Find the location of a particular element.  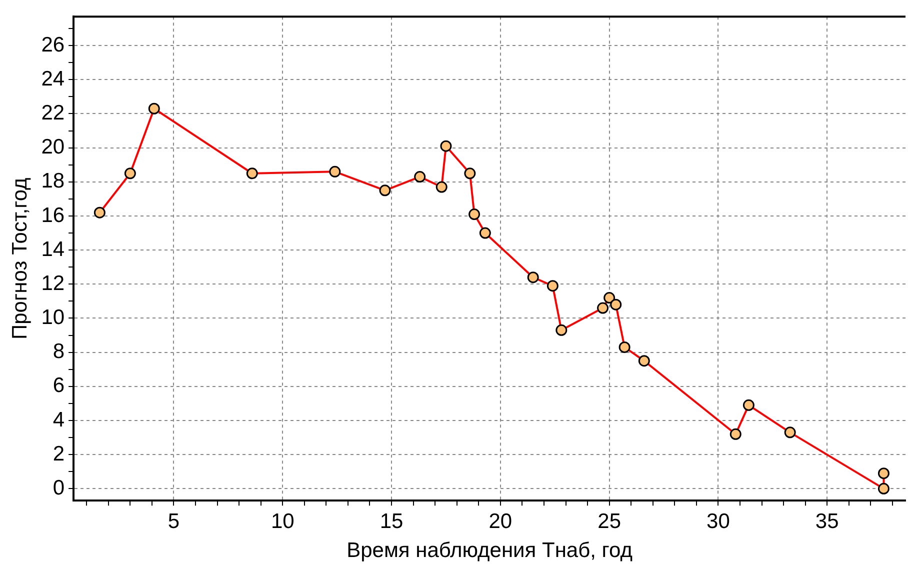

y-tick-label: 0 is located at coordinates (58, 488).